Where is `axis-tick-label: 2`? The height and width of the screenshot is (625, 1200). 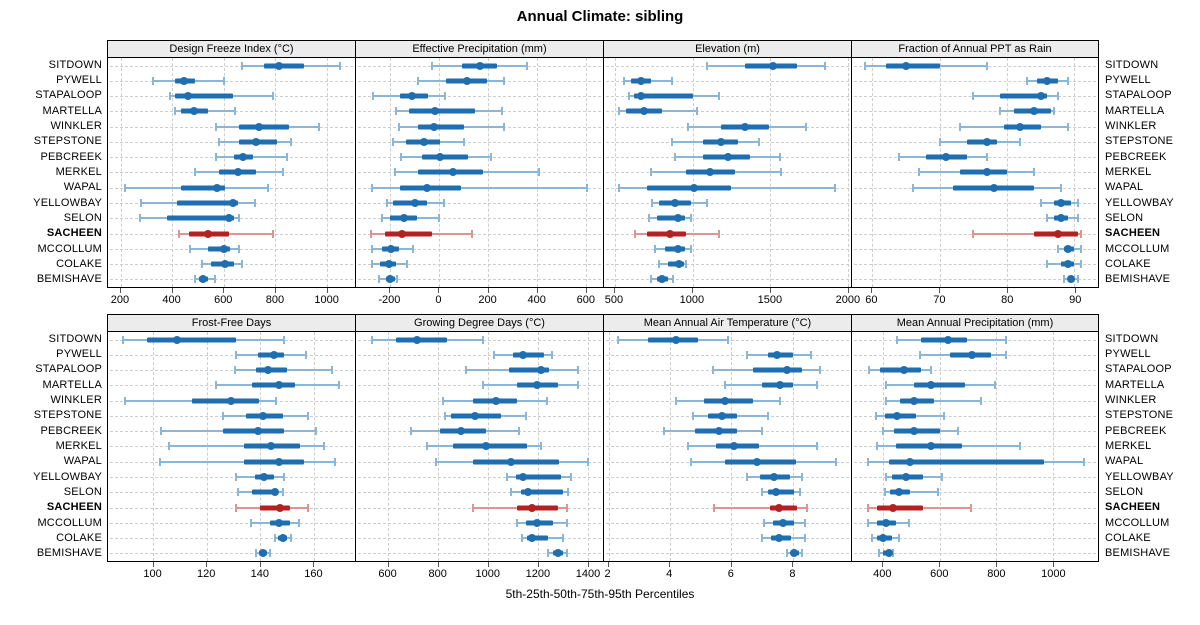 axis-tick-label: 2 is located at coordinates (607, 574).